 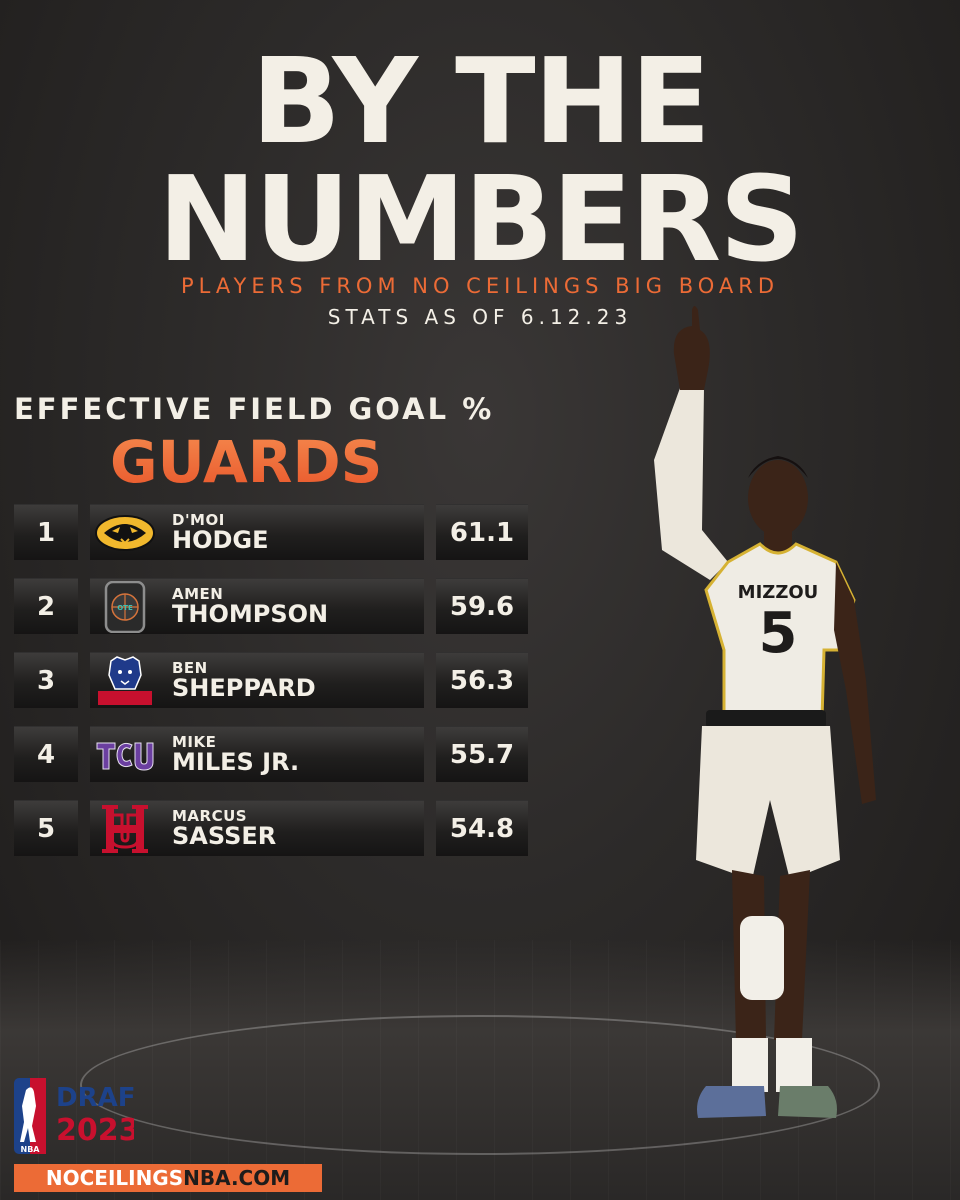 I want to click on table-row: 4 MIKE MILES JR. 55.7, so click(x=271, y=754).